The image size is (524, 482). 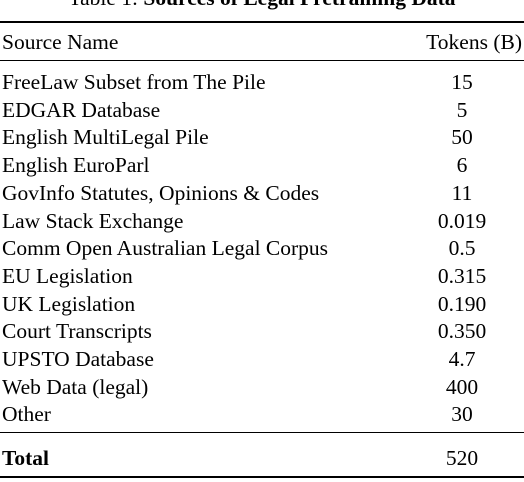 What do you see at coordinates (78, 359) in the screenshot?
I see `source-name: UPSTO Database` at bounding box center [78, 359].